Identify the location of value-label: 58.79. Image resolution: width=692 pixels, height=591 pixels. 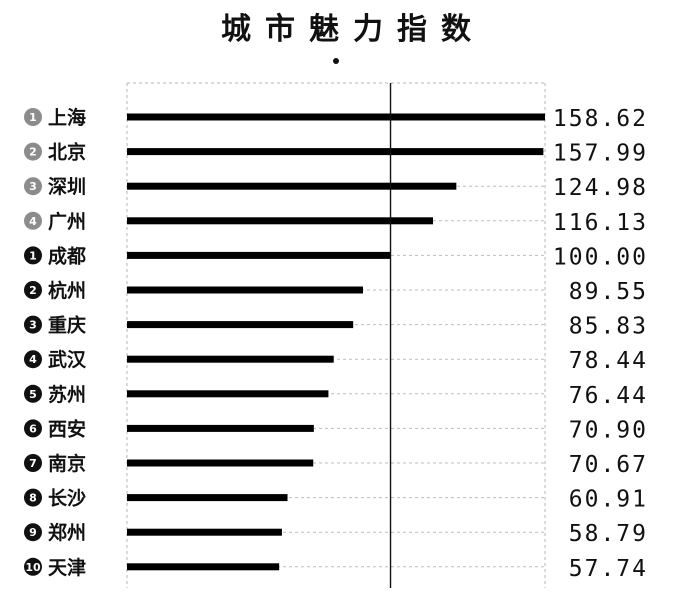
(608, 534).